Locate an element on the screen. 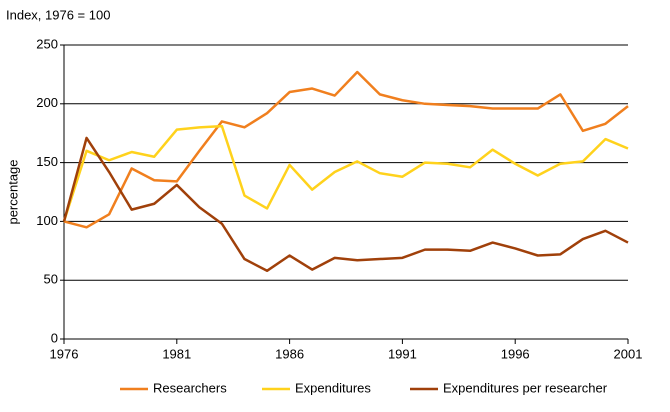 The image size is (670, 412). y-tick-label: 250 is located at coordinates (47, 43).